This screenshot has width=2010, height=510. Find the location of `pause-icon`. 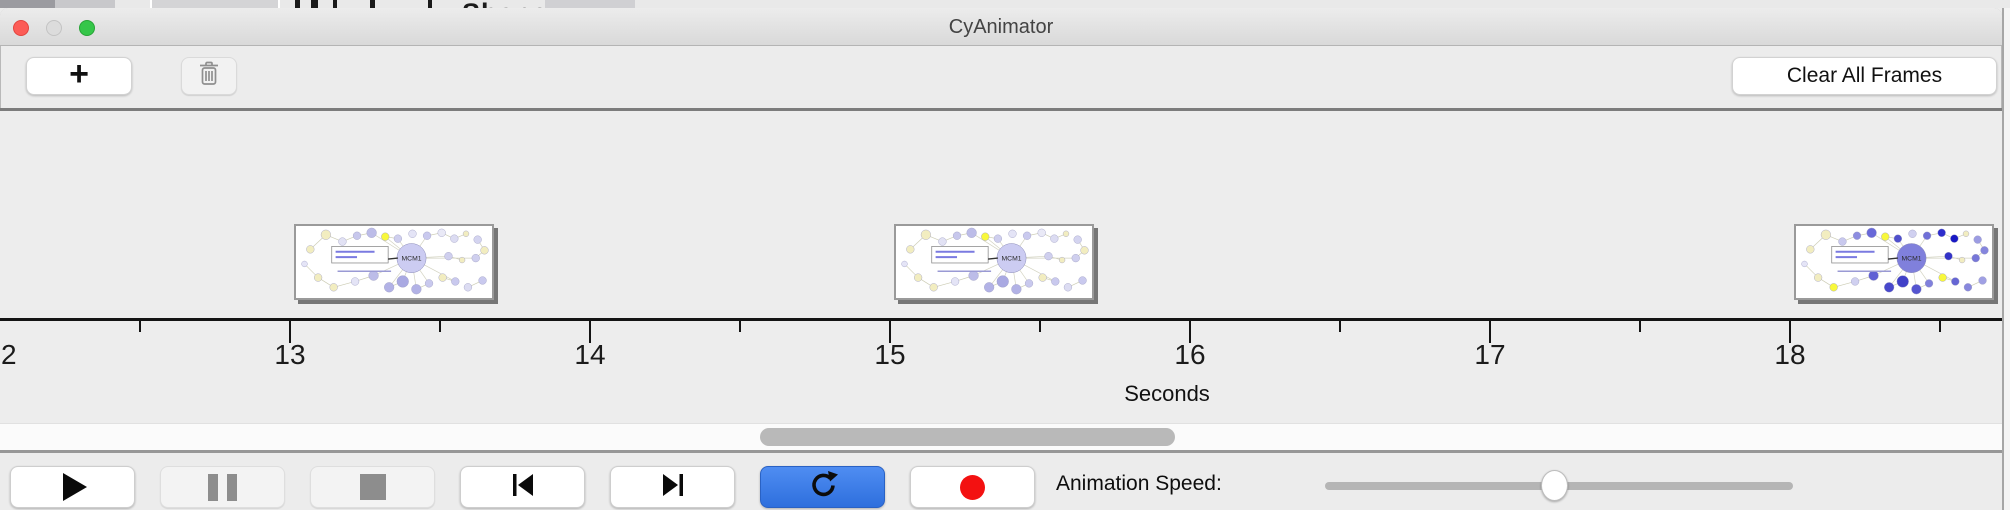

pause-icon is located at coordinates (222, 487).